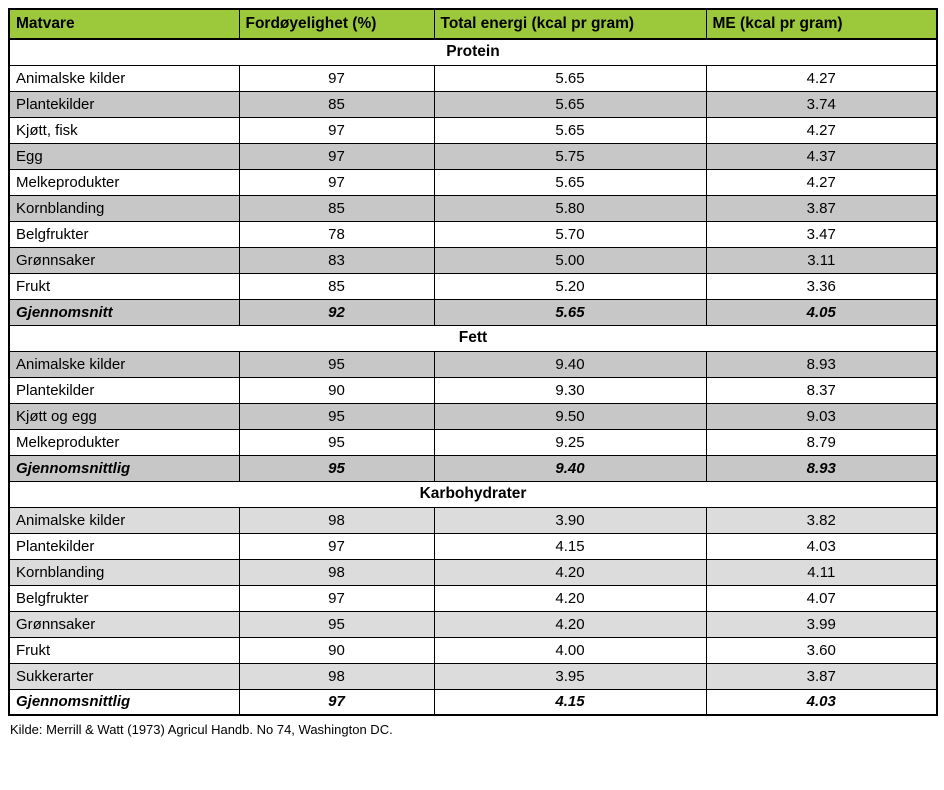 The image size is (944, 790). What do you see at coordinates (570, 468) in the screenshot?
I see `cell-energi: 9.40` at bounding box center [570, 468].